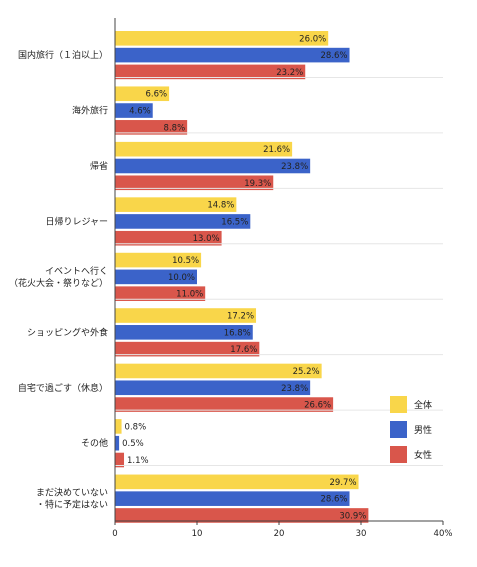  I want to click on data-label: 0.5%, so click(133, 444).